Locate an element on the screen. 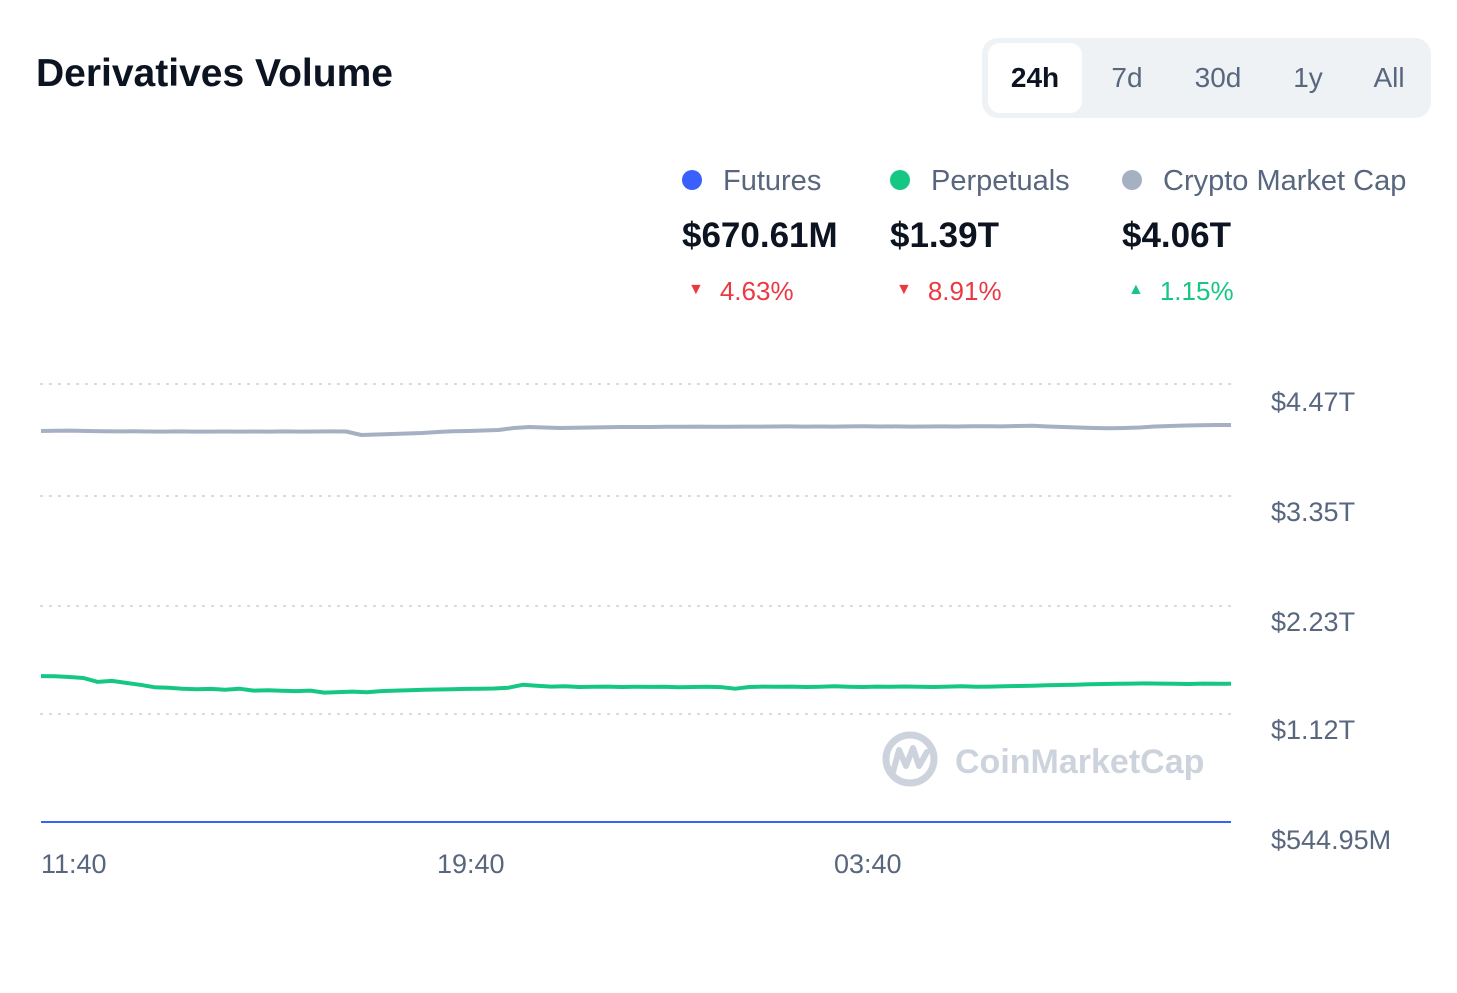 The height and width of the screenshot is (993, 1457). legend-change: ▼ 8.91% is located at coordinates (949, 291).